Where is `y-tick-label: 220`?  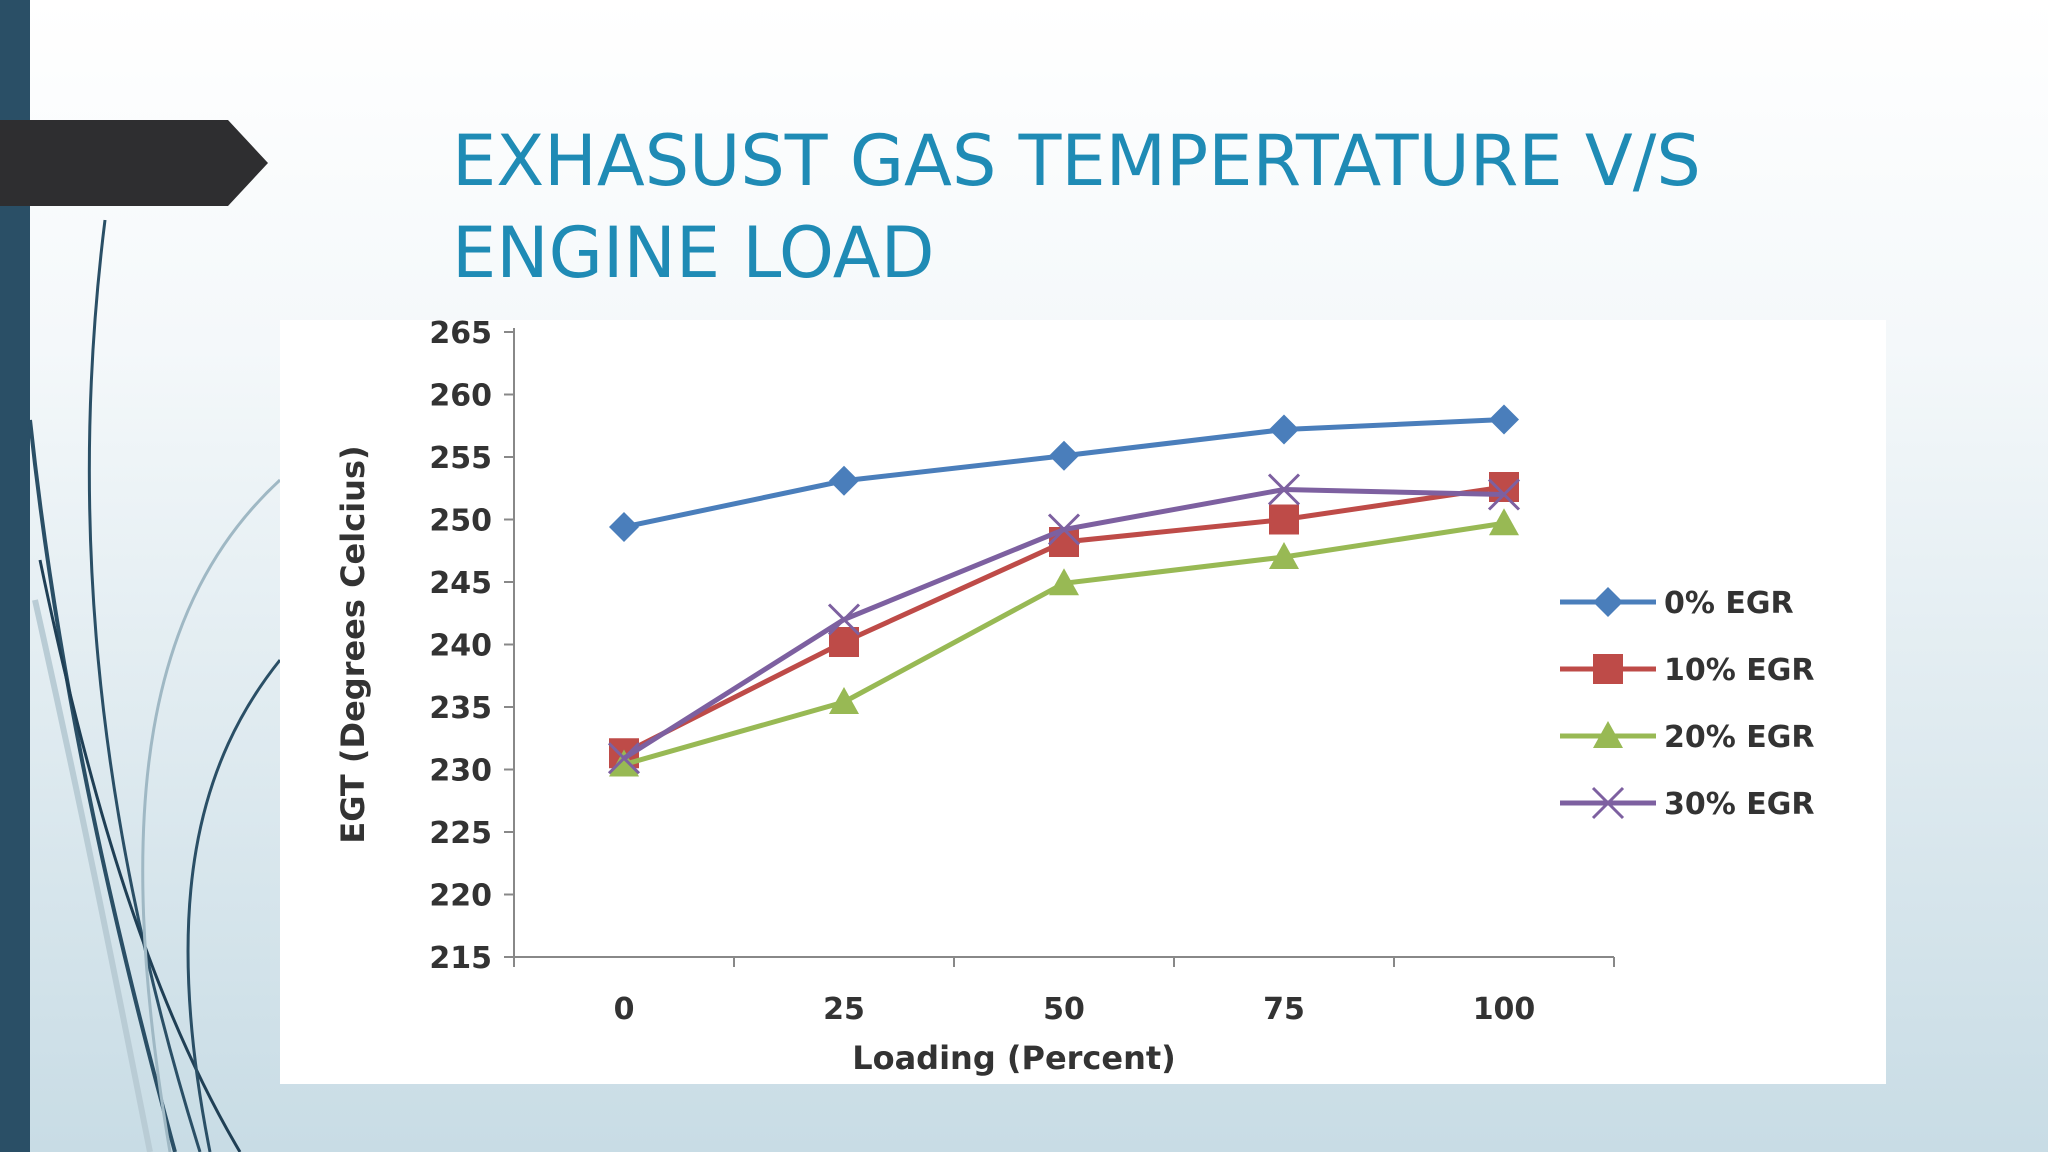
y-tick-label: 220 is located at coordinates (460, 896).